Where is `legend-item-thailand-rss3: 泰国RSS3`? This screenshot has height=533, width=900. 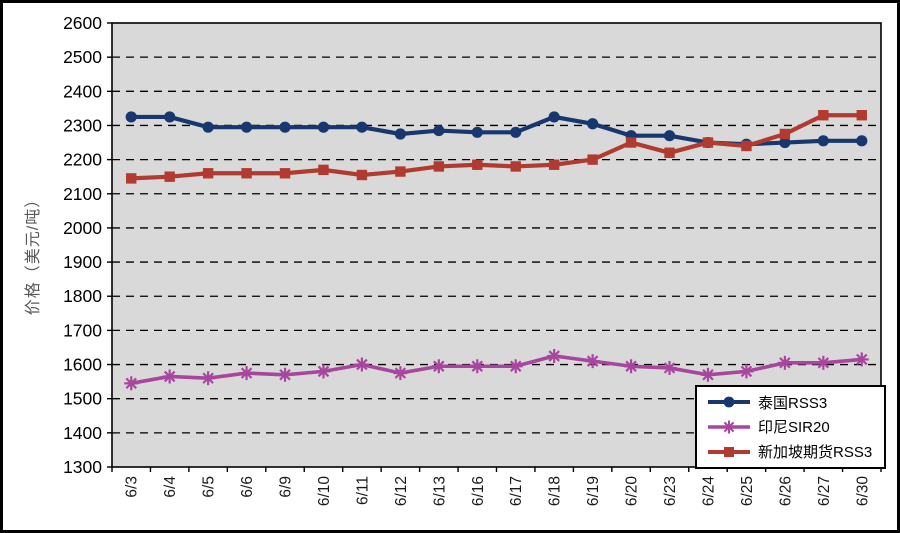
legend-item-thailand-rss3: 泰国RSS3 is located at coordinates (791, 402).